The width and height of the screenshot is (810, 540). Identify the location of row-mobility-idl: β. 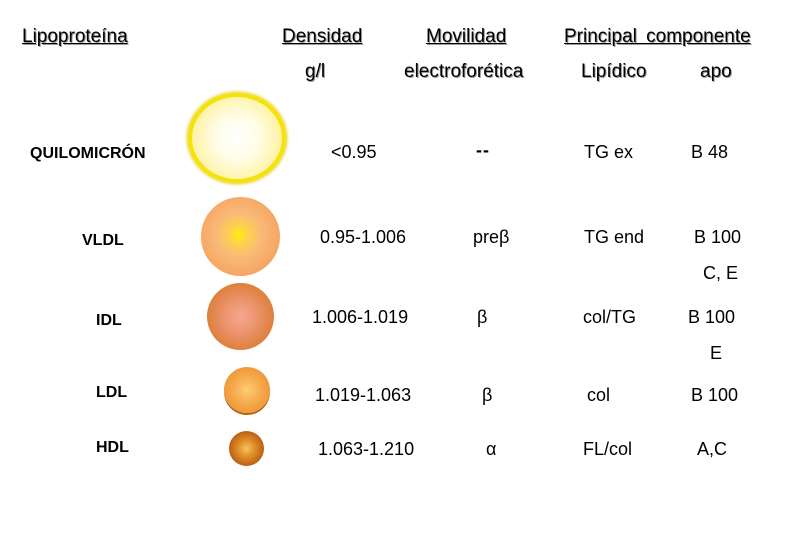
(482, 317).